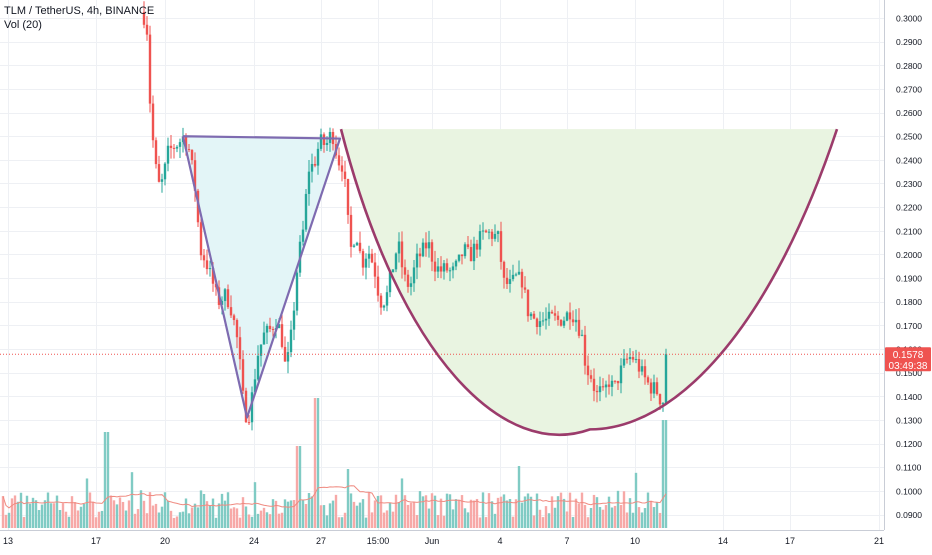 The image size is (932, 555). Describe the element at coordinates (23, 25) in the screenshot. I see `volume-indicator-label: Vol (20)` at that location.